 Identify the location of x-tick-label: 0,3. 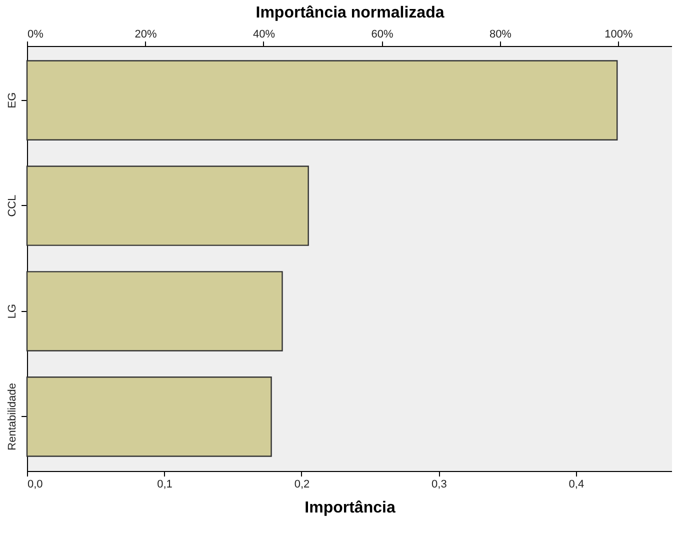
(439, 484).